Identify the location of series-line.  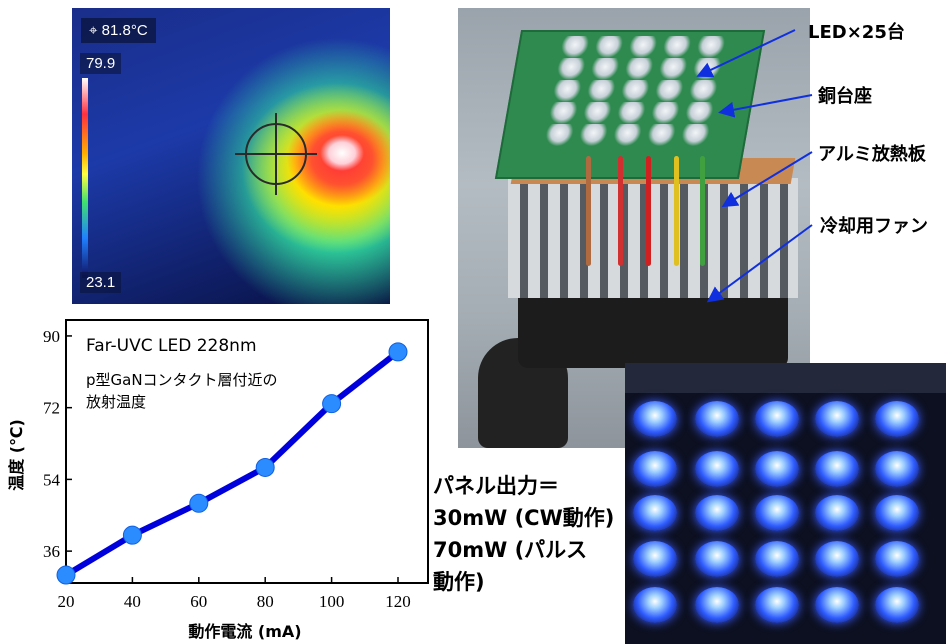
(232, 463).